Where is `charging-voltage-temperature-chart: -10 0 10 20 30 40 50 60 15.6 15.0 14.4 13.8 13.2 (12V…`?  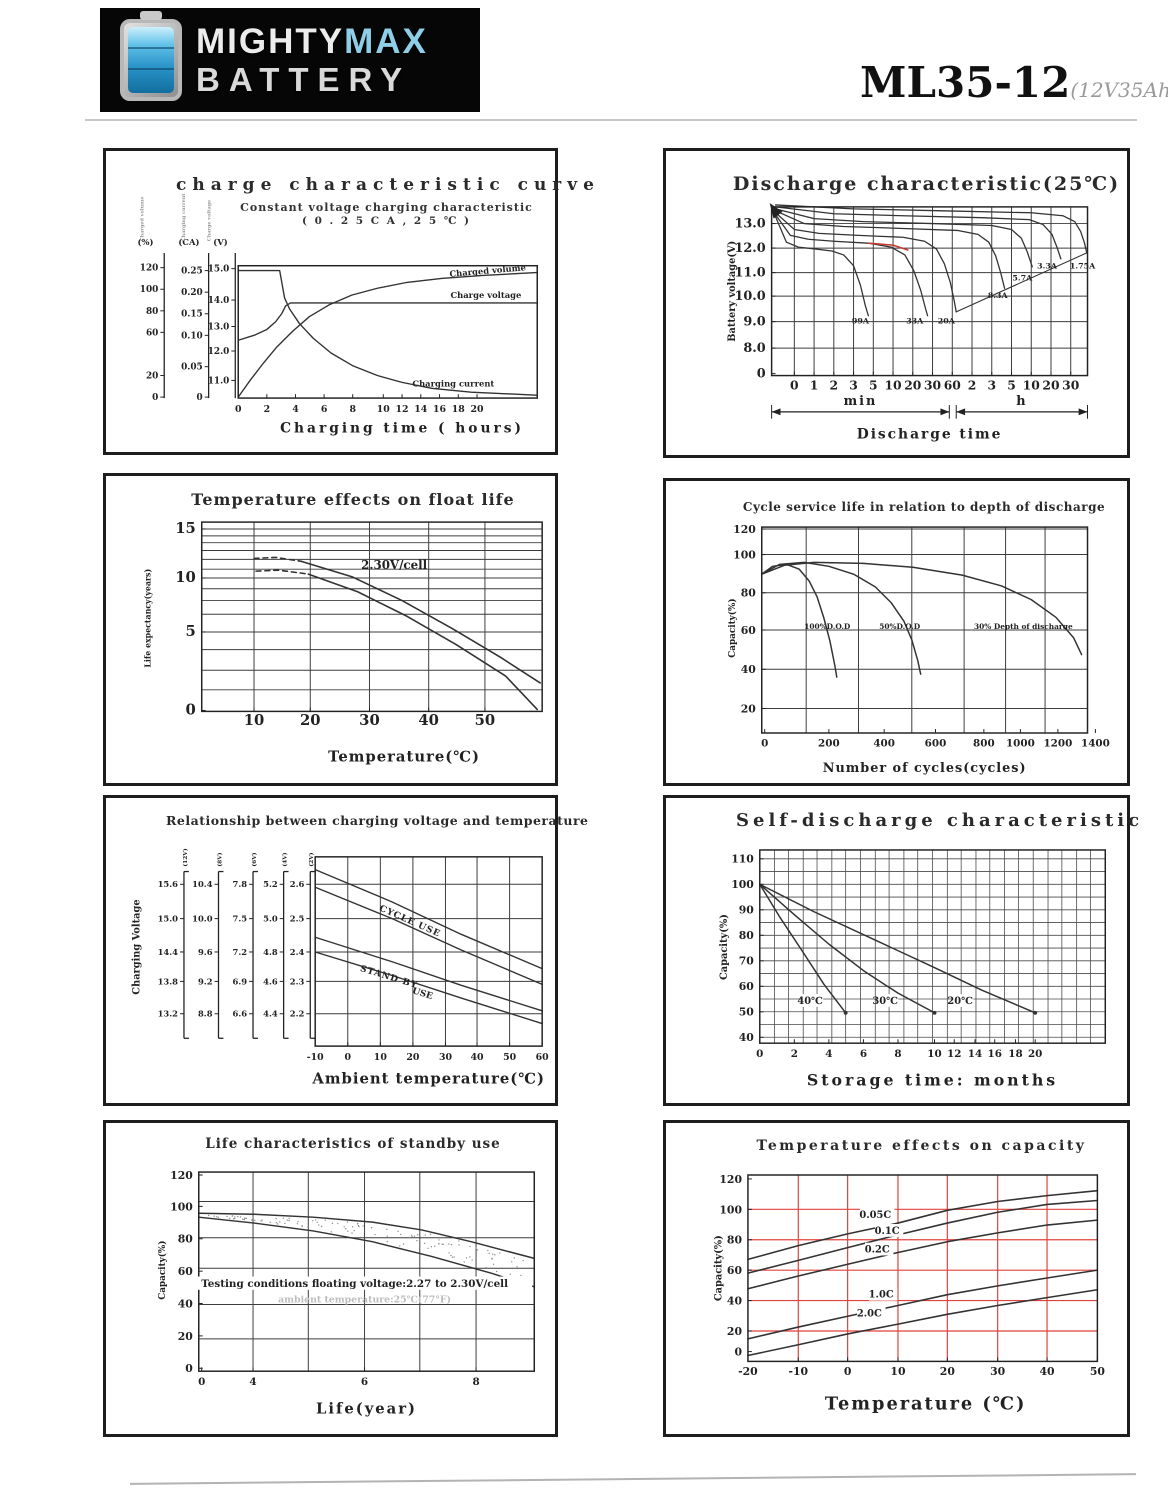 charging-voltage-temperature-chart: -10 0 10 20 30 40 50 60 15.6 15.0 14.4 13.8 13.2 (12V… is located at coordinates (341, 967).